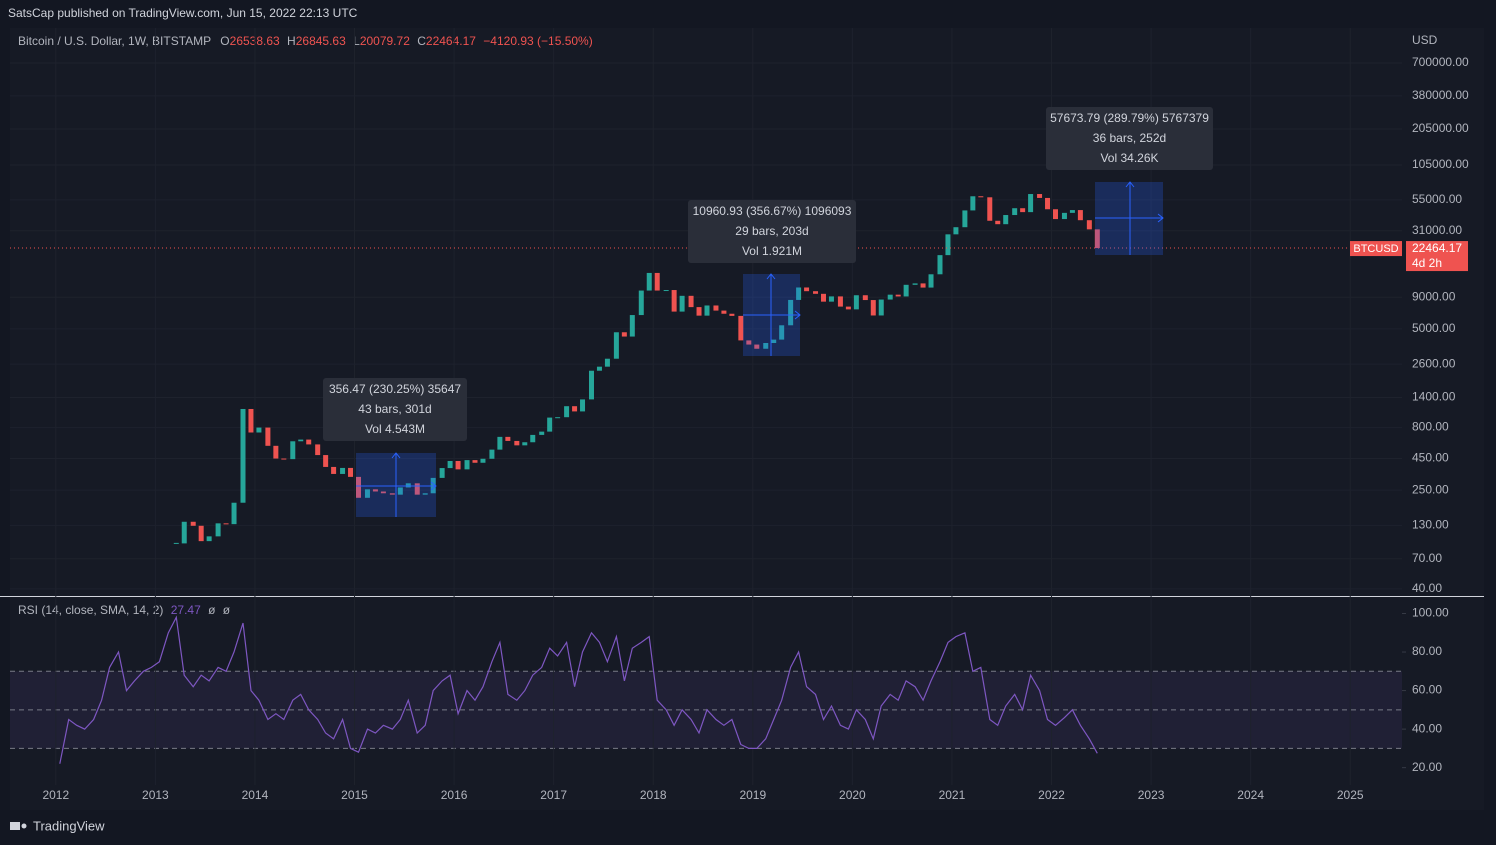 Image resolution: width=1496 pixels, height=845 pixels. I want to click on y-tick-label: 700000.00, so click(1440, 62).